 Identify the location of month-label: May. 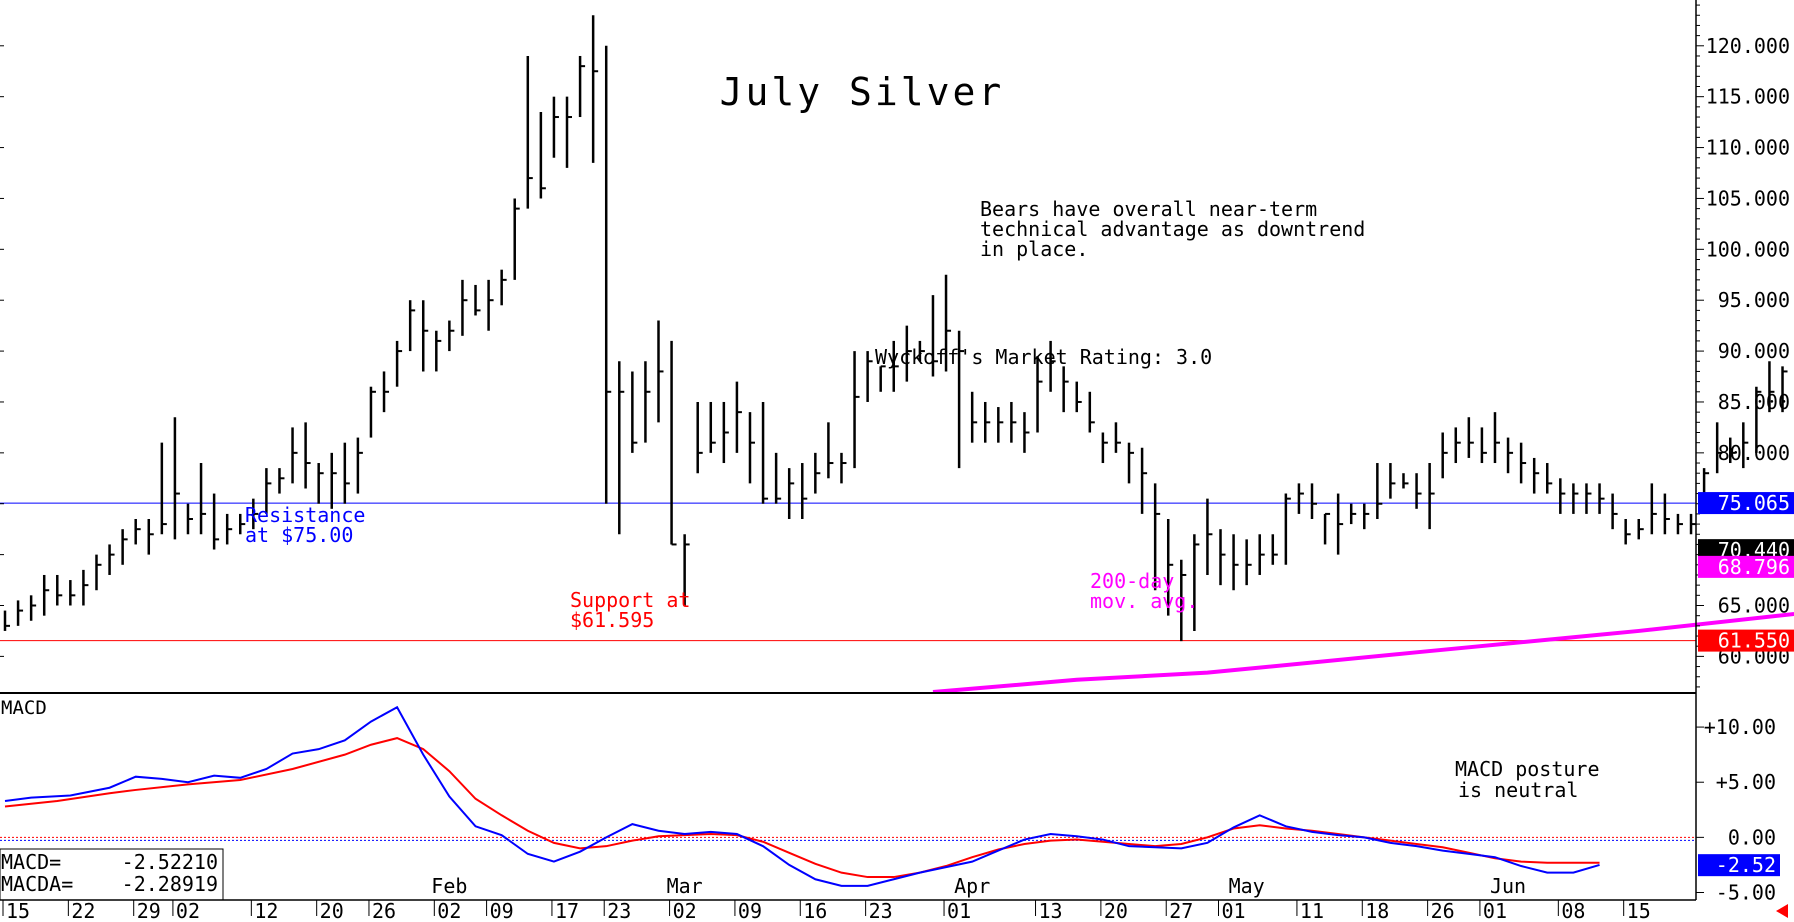
(1247, 886).